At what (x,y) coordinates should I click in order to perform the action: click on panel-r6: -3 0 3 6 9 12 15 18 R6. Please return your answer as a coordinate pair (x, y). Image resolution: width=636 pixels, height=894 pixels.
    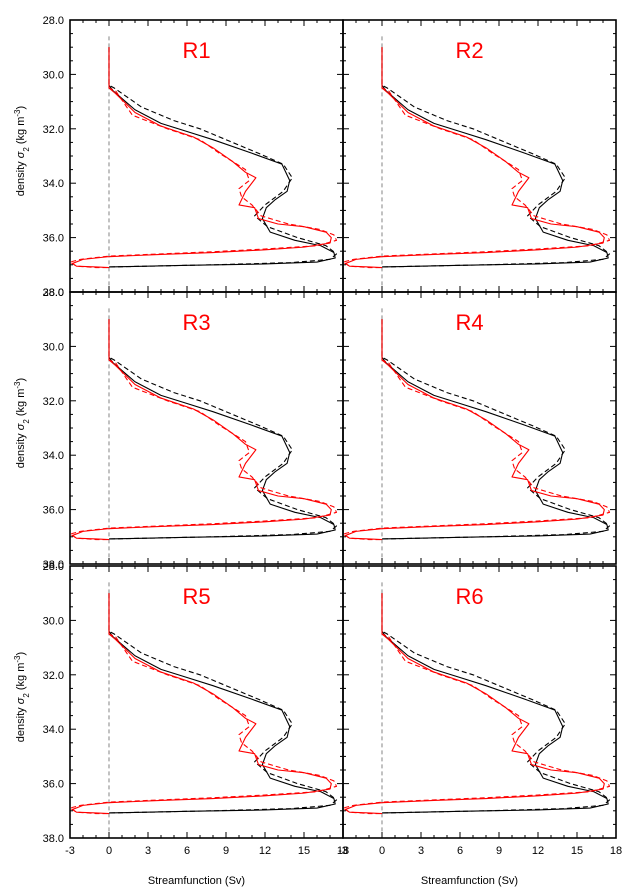
    Looking at the image, I should click on (480, 711).